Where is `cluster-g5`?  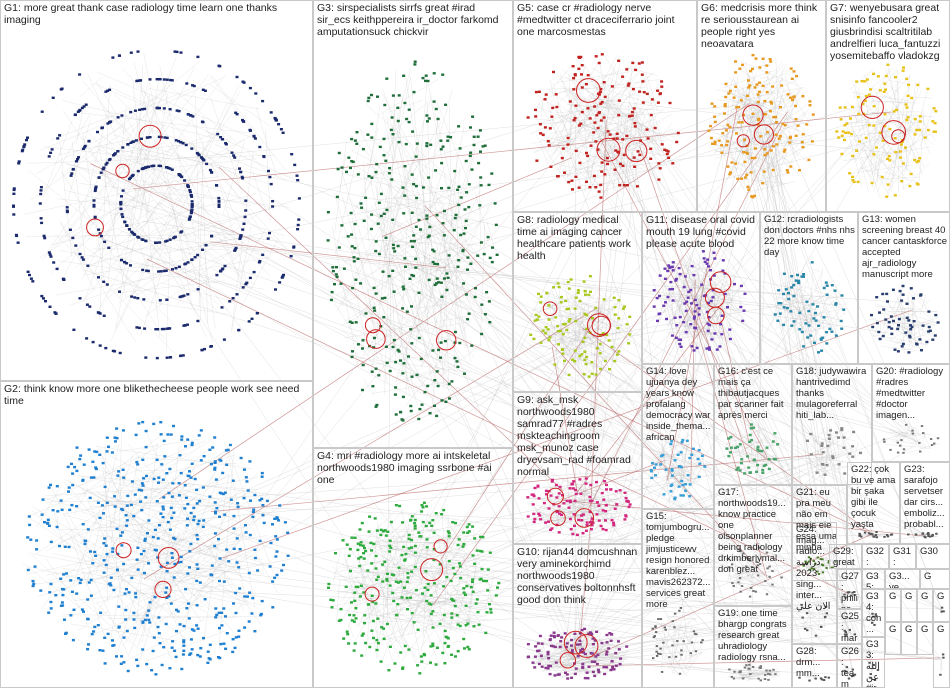
cluster-g5 is located at coordinates (603, 126).